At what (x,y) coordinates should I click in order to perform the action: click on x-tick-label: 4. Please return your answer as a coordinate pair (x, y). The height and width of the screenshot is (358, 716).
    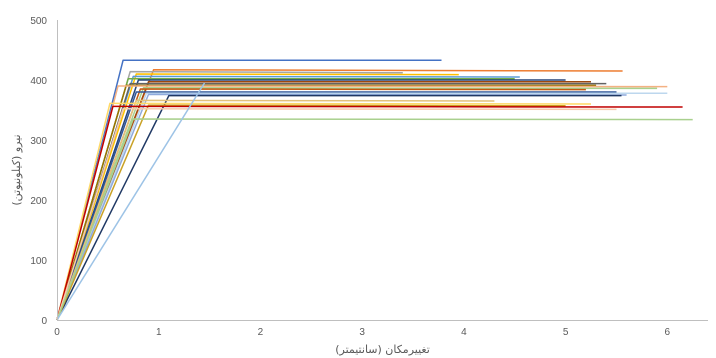
    Looking at the image, I should click on (464, 332).